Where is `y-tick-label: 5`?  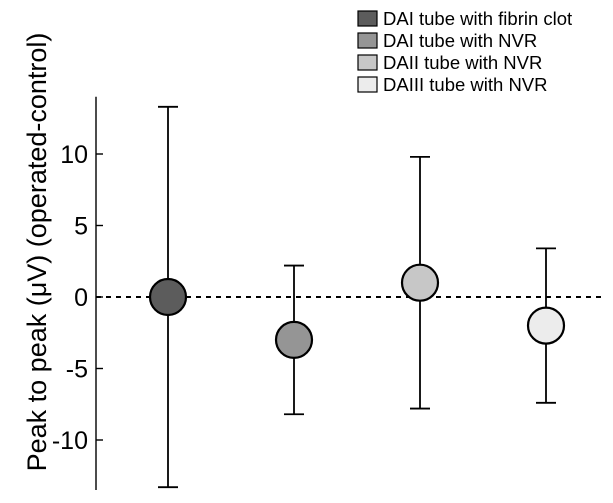 y-tick-label: 5 is located at coordinates (81, 227).